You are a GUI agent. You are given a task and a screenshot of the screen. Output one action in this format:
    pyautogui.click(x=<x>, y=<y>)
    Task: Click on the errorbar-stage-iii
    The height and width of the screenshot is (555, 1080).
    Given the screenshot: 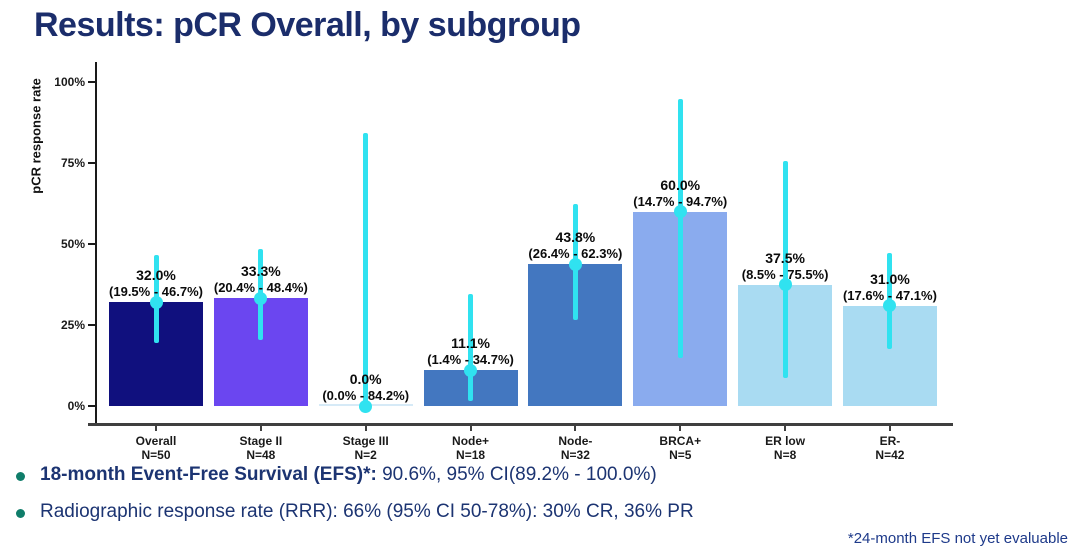 What is the action you would take?
    pyautogui.click(x=366, y=269)
    